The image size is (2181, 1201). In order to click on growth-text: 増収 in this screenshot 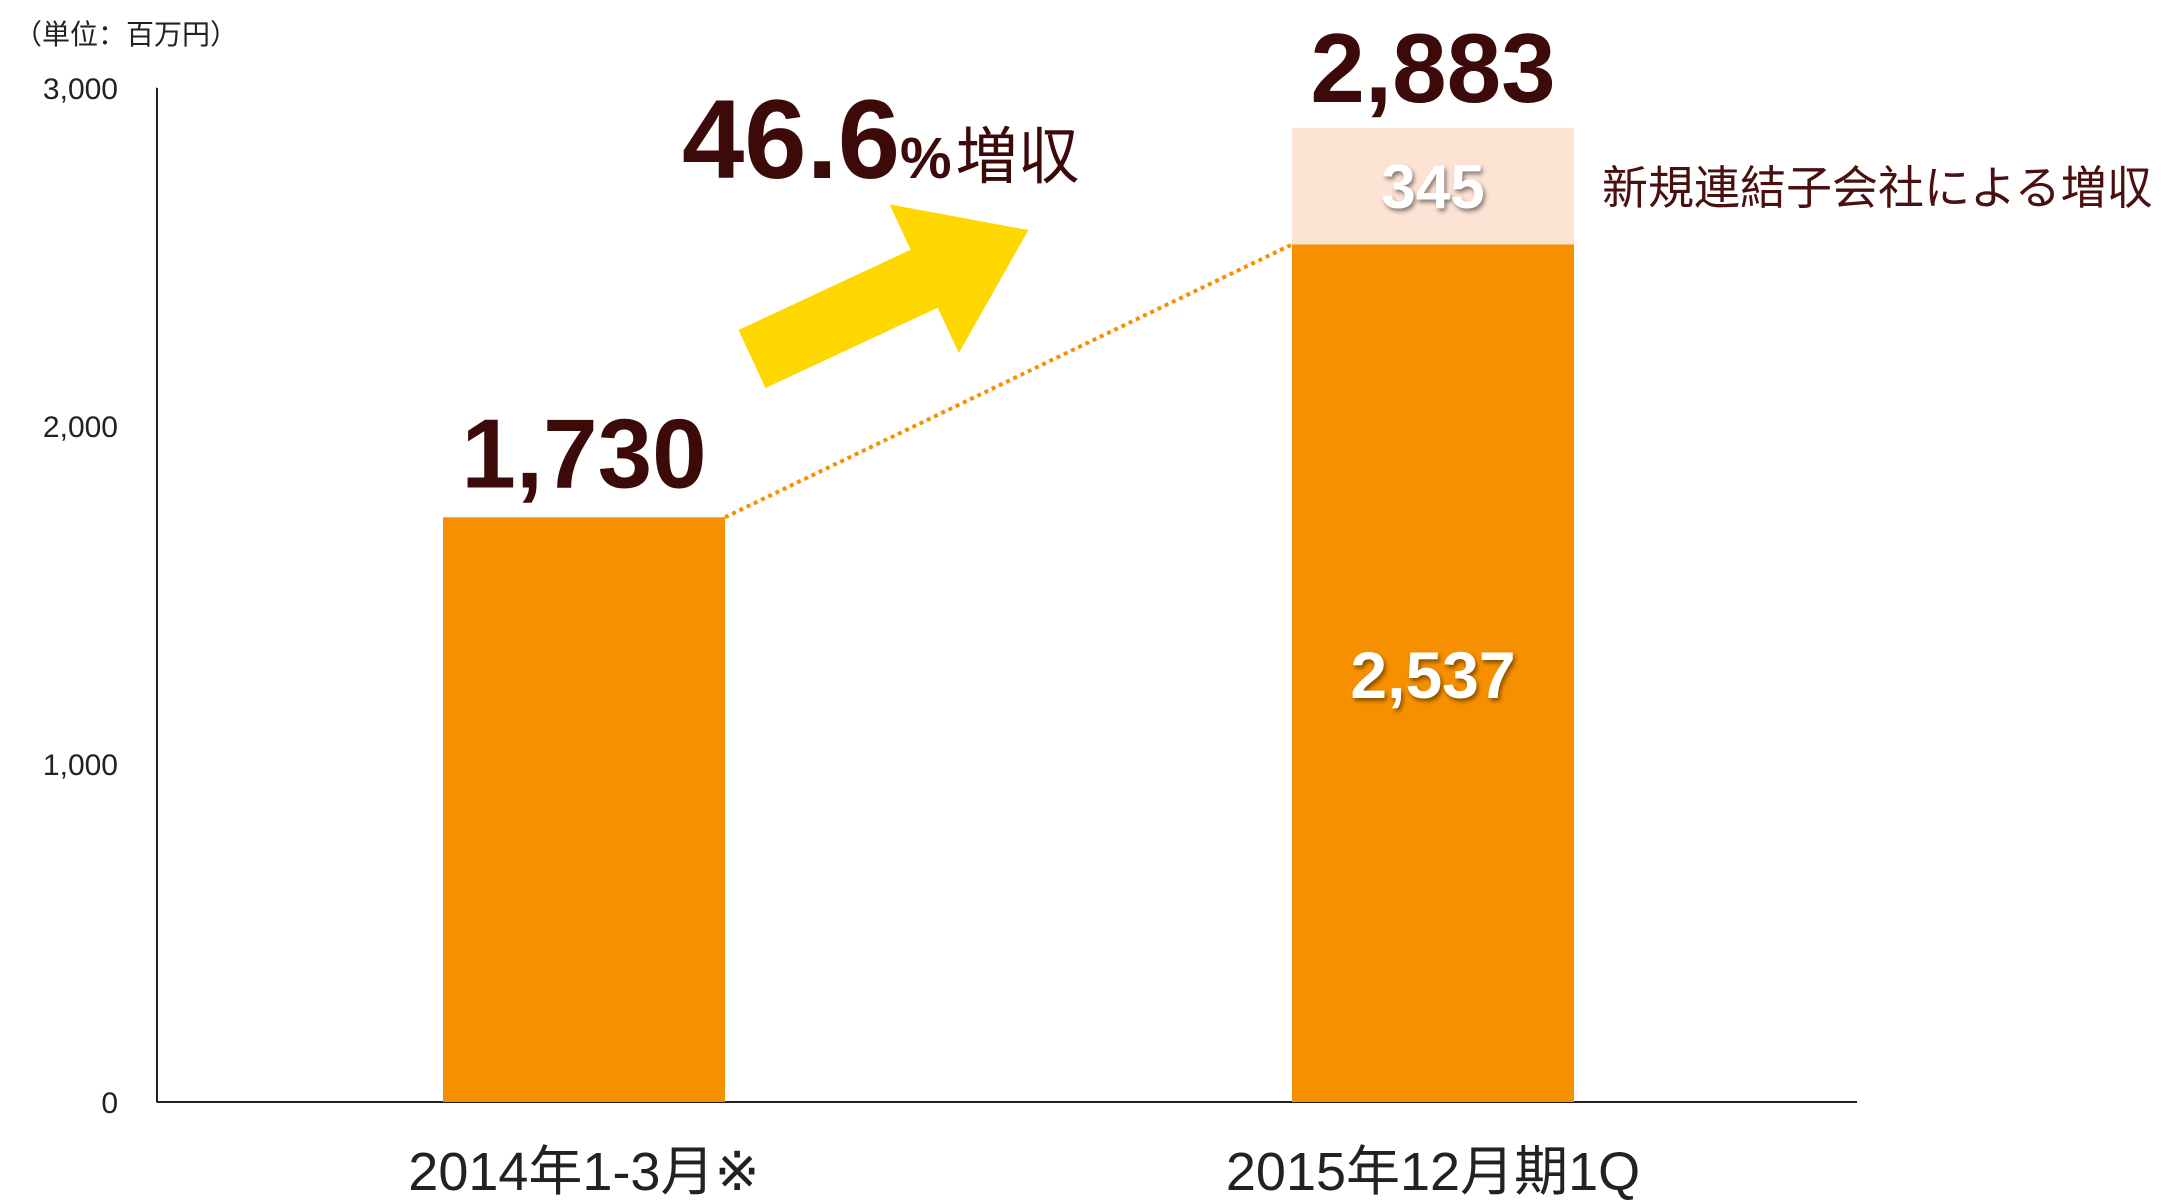, I will do `click(1018, 157)`.